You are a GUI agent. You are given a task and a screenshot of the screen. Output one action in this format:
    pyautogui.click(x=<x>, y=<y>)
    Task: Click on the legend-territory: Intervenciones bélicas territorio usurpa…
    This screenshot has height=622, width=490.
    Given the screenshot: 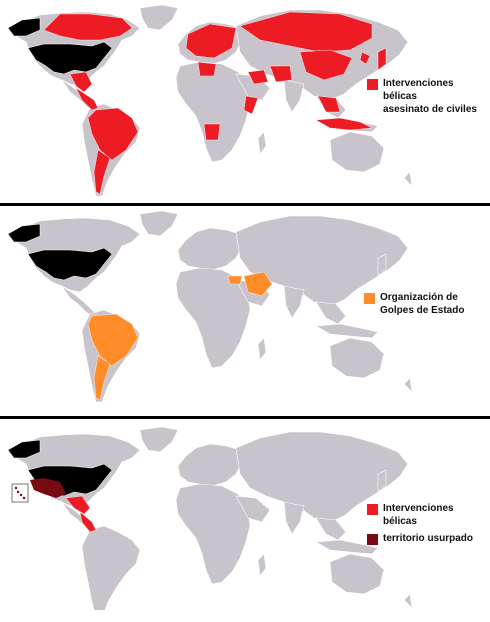 What is the action you would take?
    pyautogui.click(x=428, y=523)
    